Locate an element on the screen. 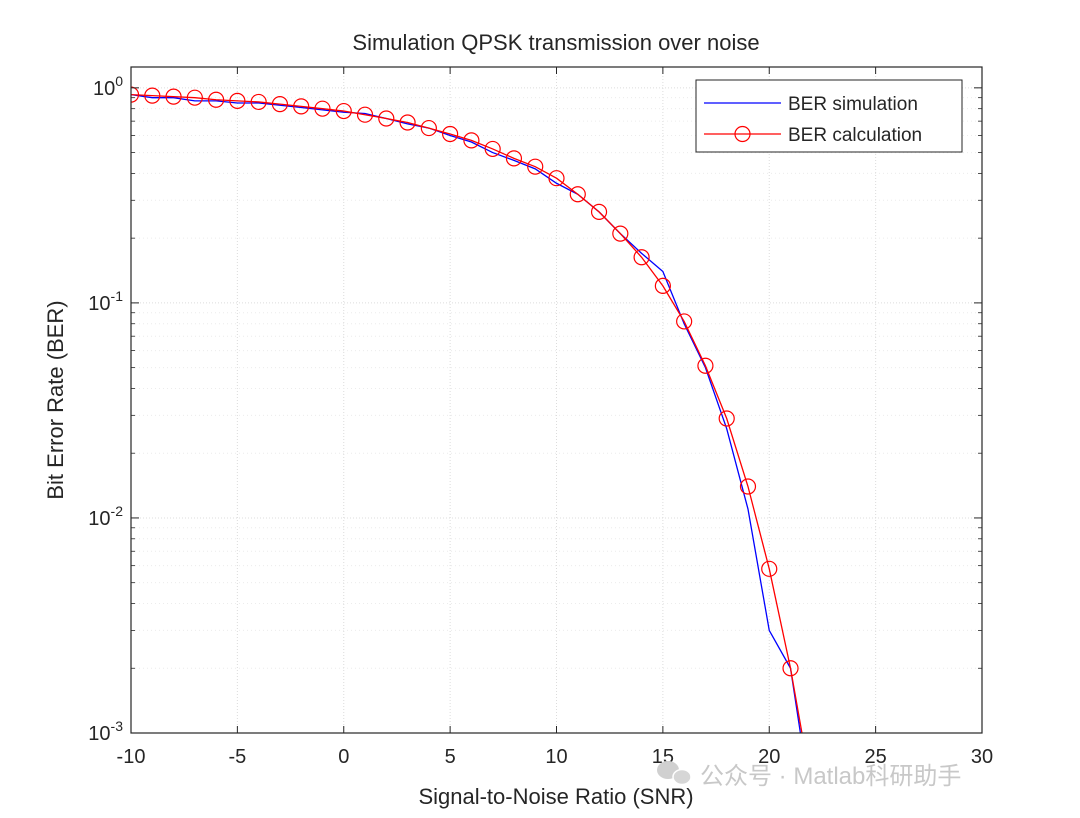  watermark: 公众号 · Matlab科研助手 is located at coordinates (809, 775).